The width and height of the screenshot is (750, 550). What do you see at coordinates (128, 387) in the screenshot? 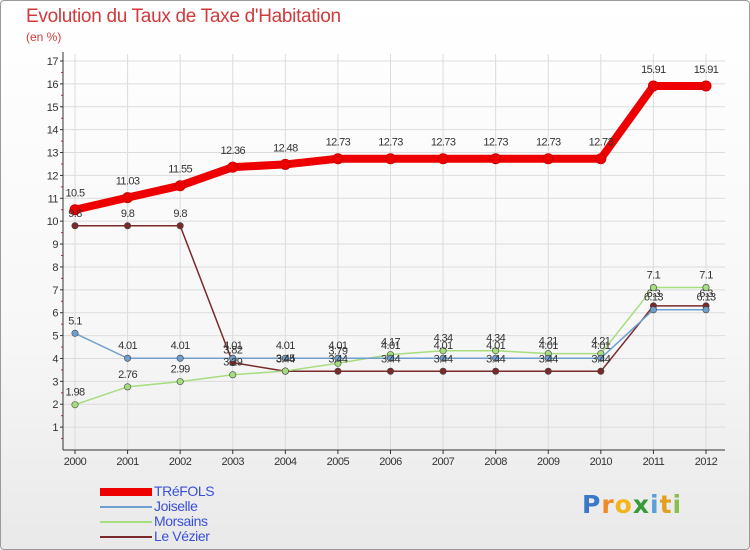
I see `point-morsains-2001` at bounding box center [128, 387].